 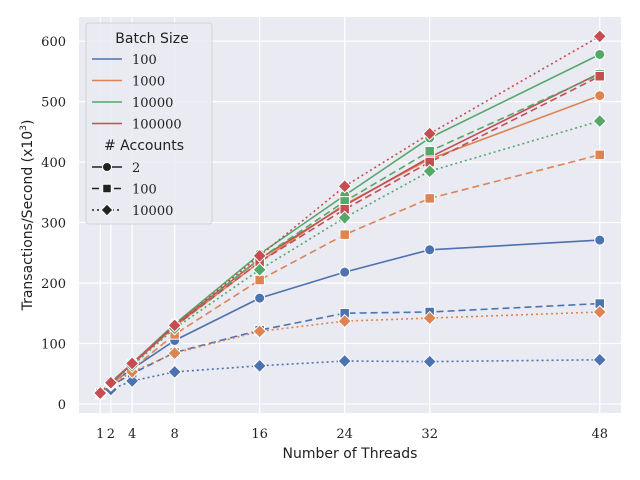 I want to click on legend-label: 1000, so click(x=148, y=82).